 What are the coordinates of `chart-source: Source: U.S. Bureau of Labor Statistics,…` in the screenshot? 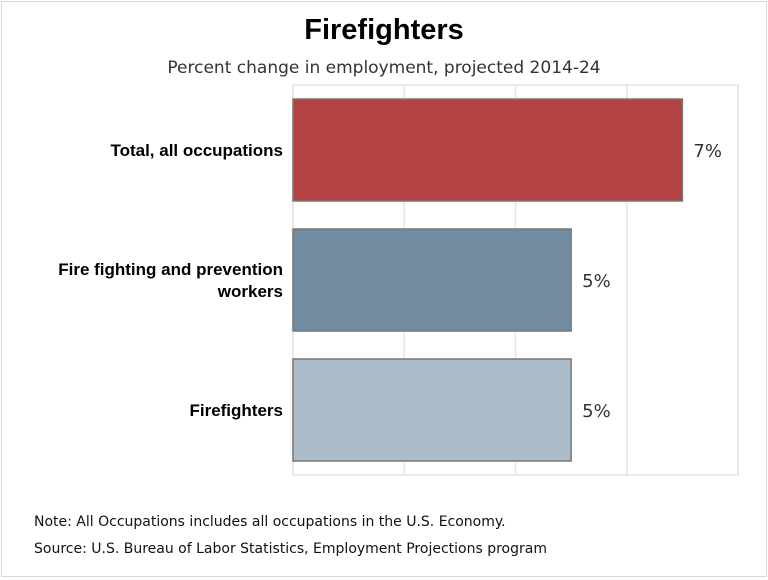 It's located at (290, 549).